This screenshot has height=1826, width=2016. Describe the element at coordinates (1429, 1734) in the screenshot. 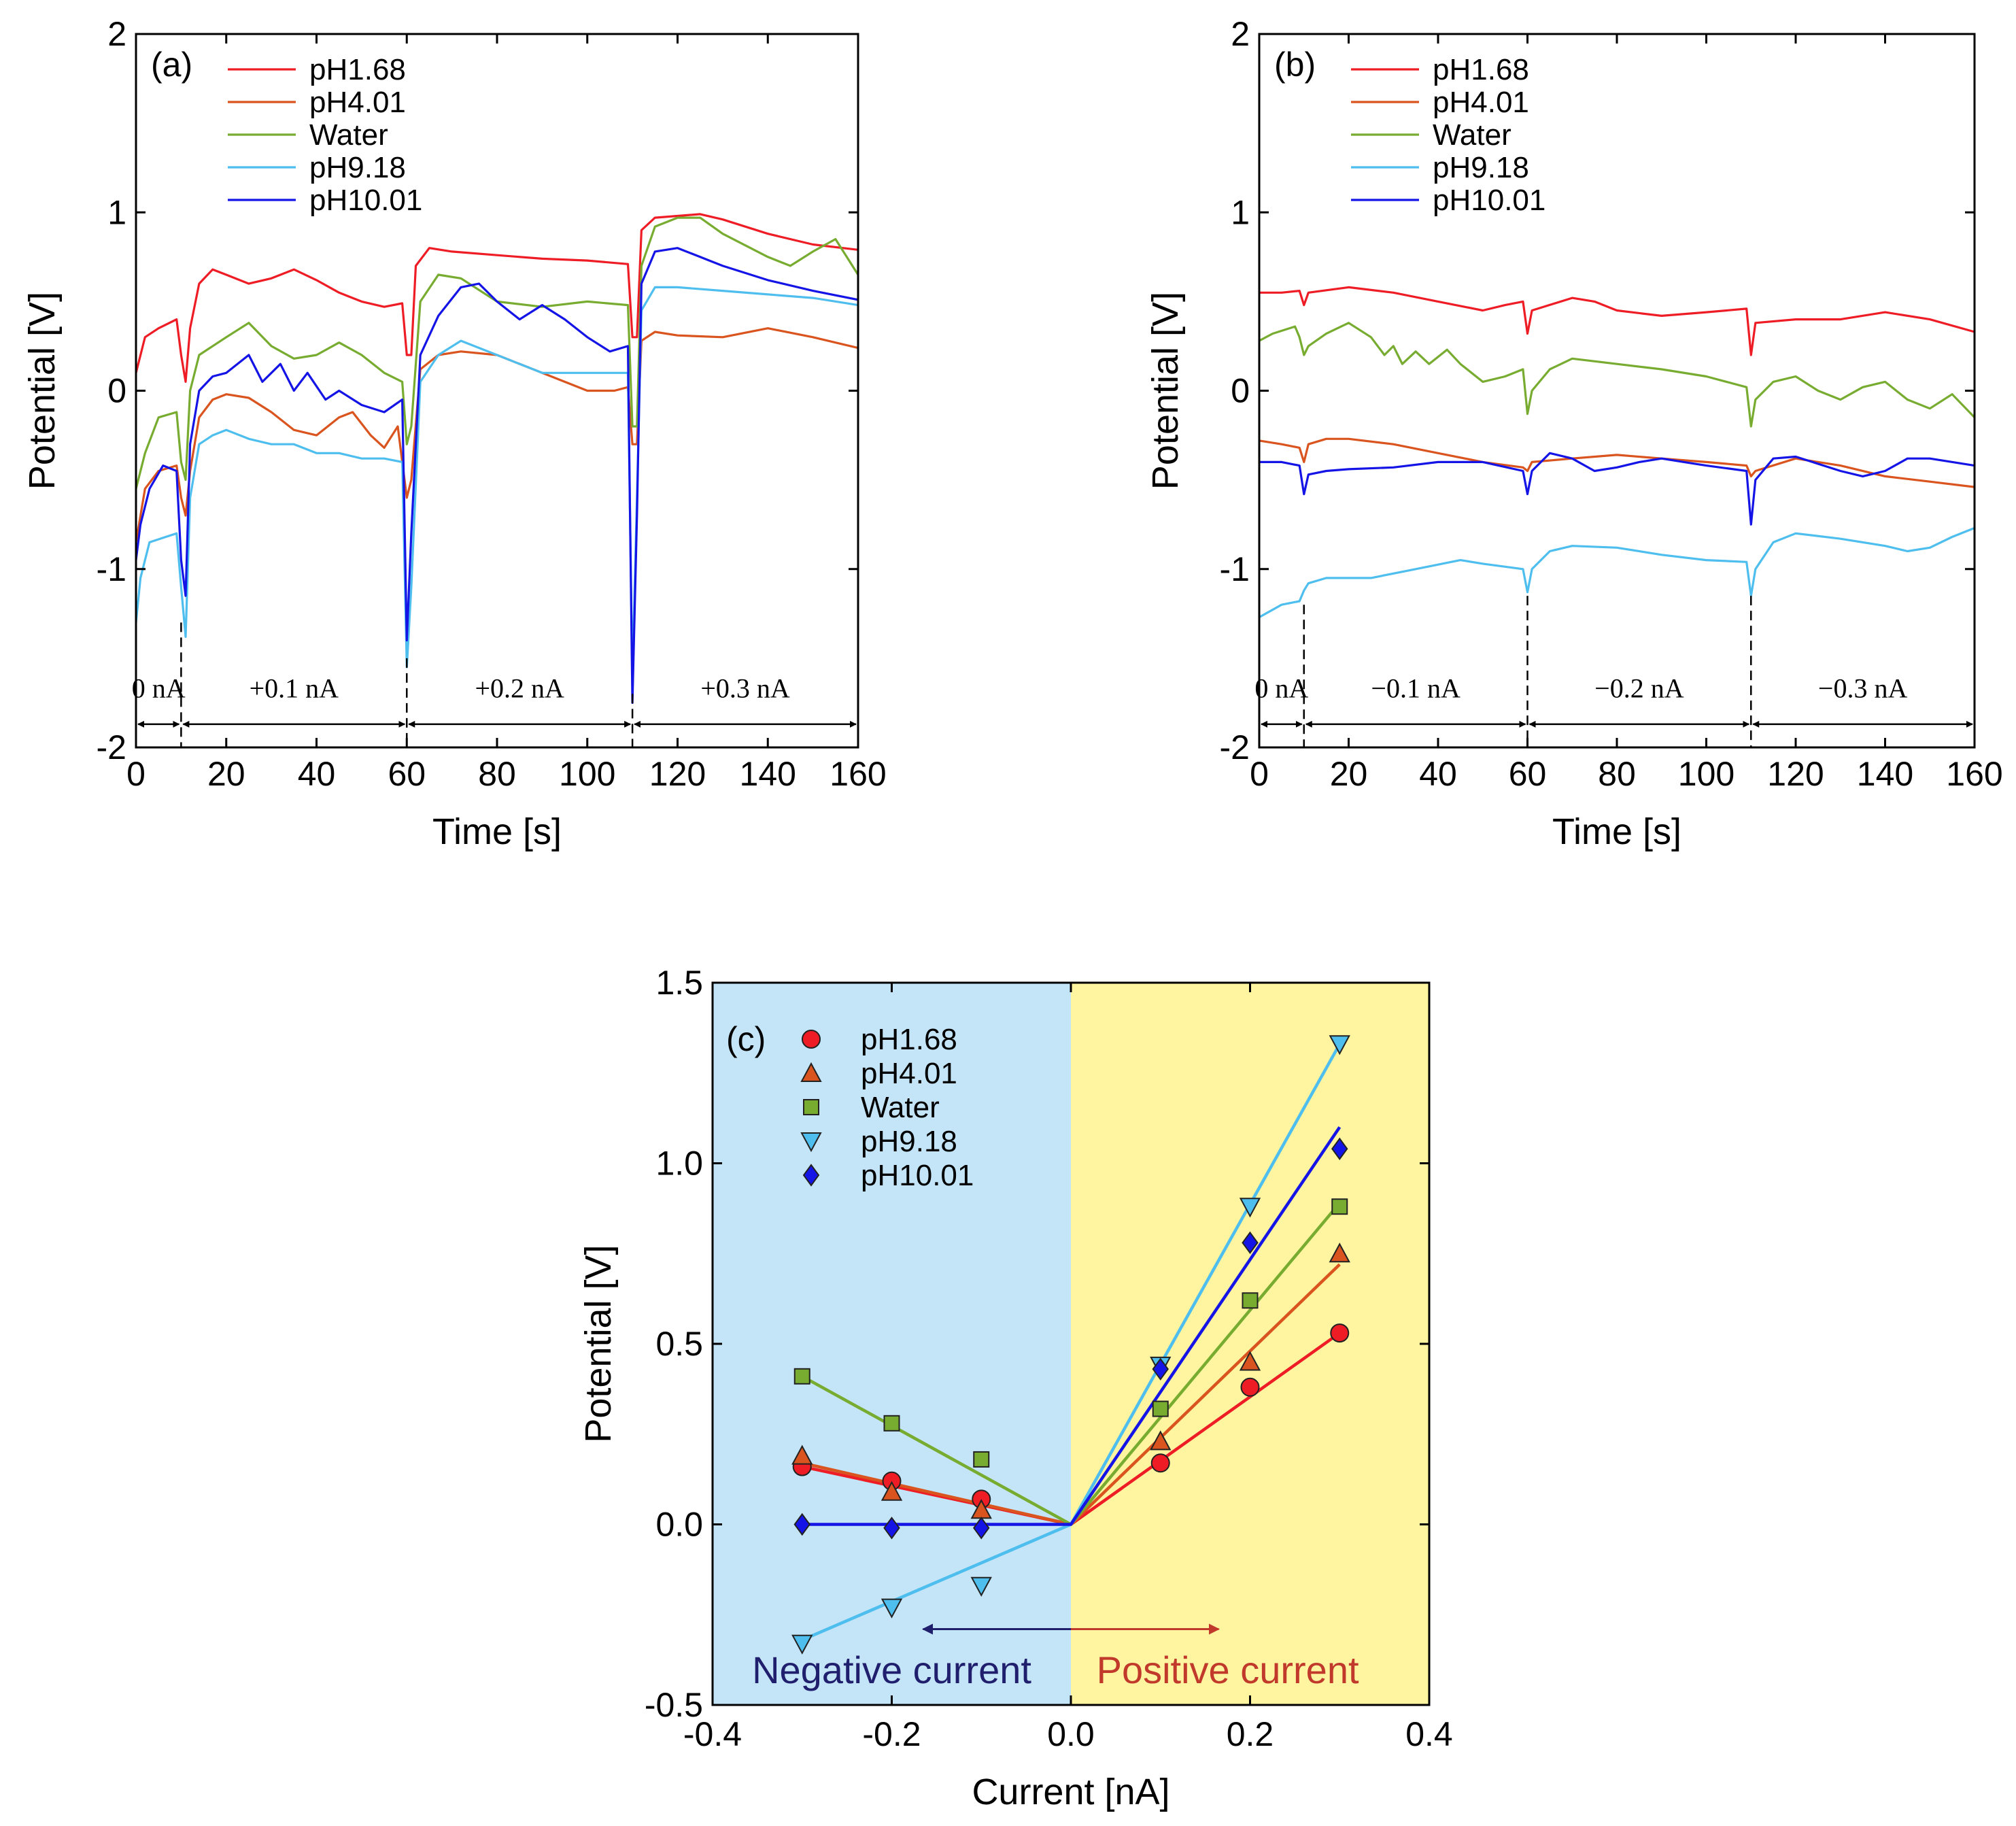

I see `x-tick-label: 0.4` at that location.